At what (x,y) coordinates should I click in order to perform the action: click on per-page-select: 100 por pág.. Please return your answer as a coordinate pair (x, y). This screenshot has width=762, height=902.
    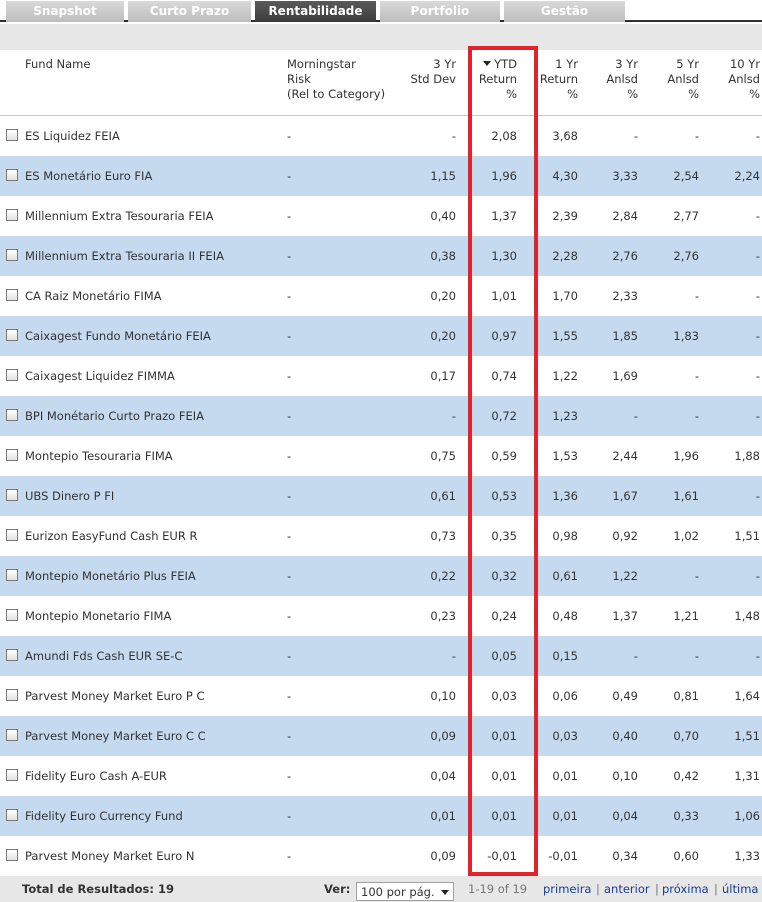
    Looking at the image, I should click on (405, 891).